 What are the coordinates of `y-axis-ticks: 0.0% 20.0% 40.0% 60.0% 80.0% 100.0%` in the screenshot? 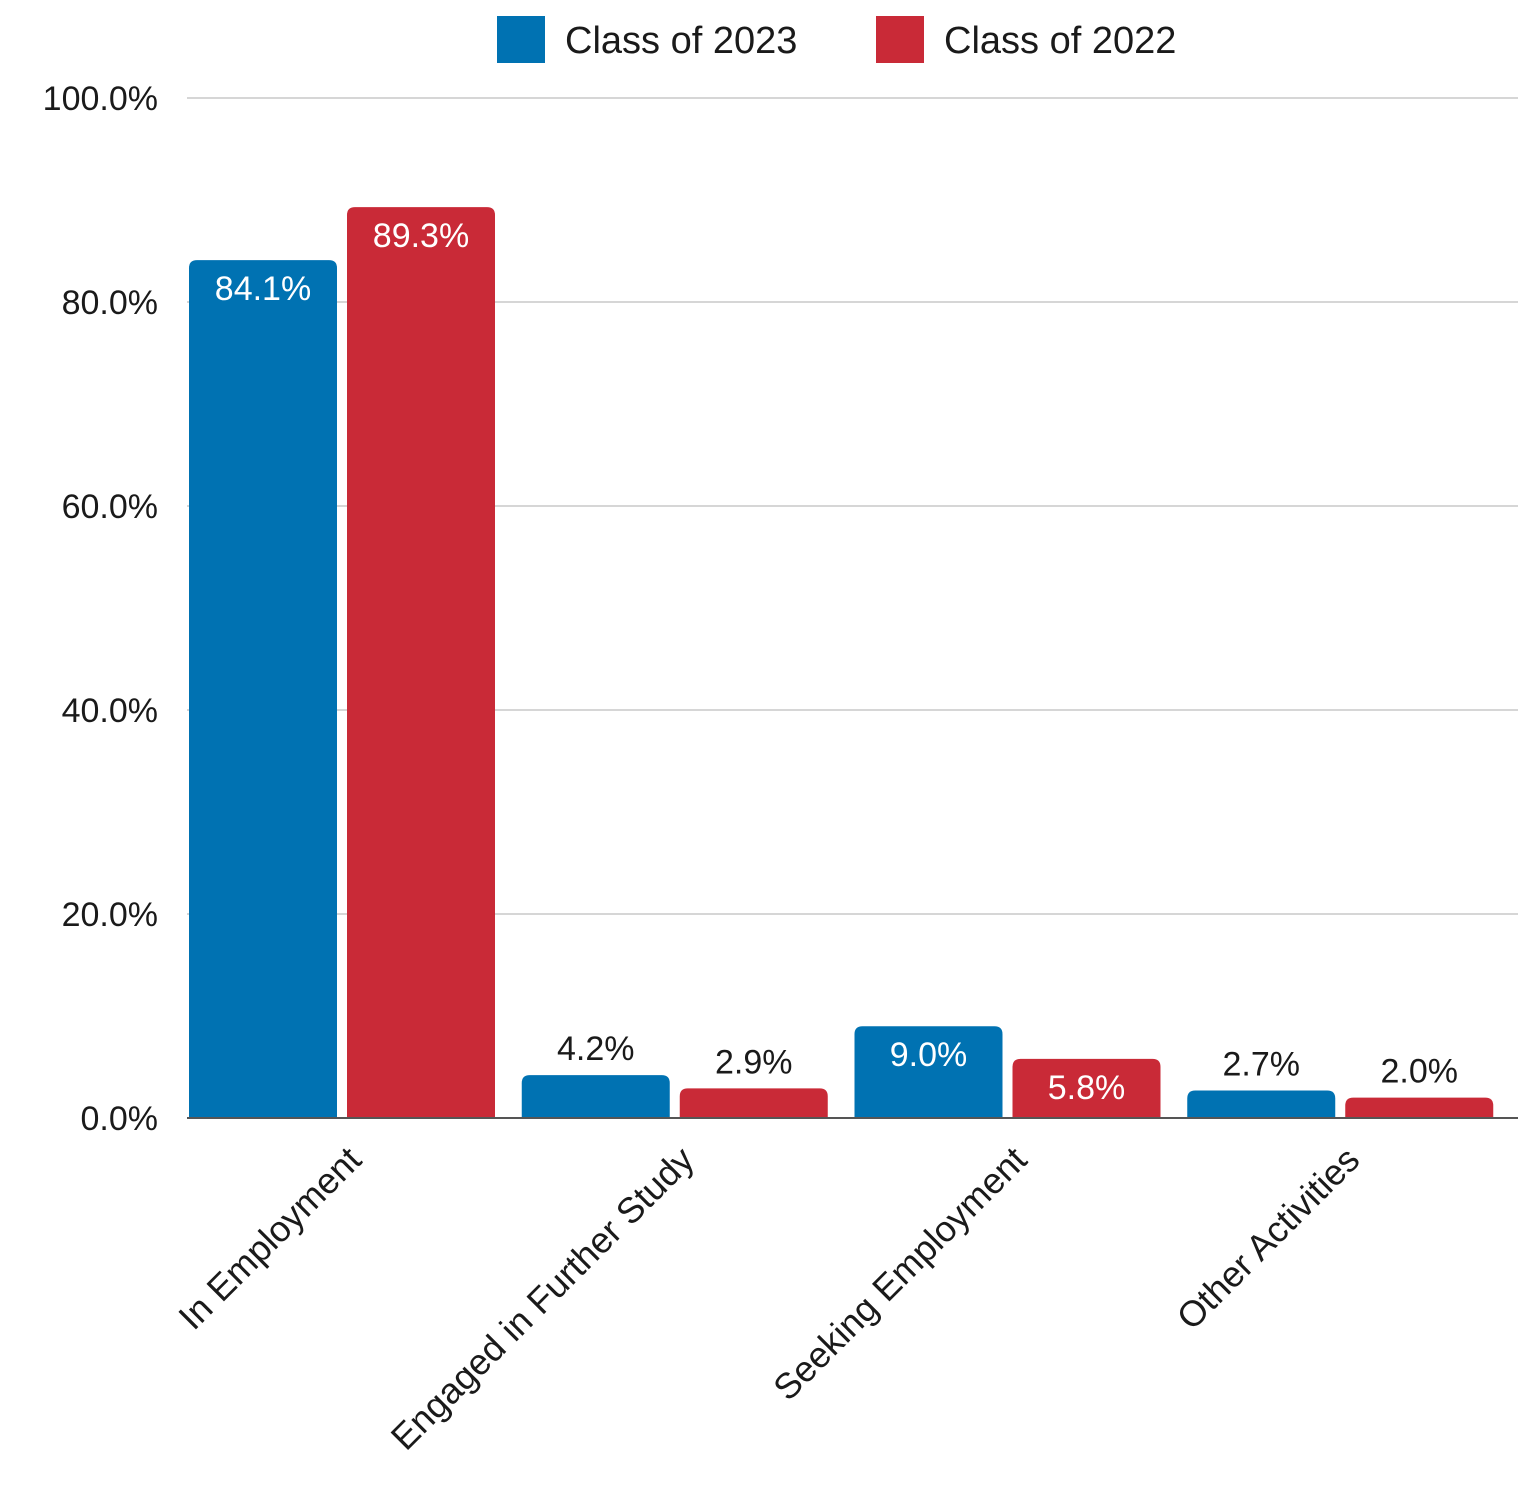 It's located at (100, 609).